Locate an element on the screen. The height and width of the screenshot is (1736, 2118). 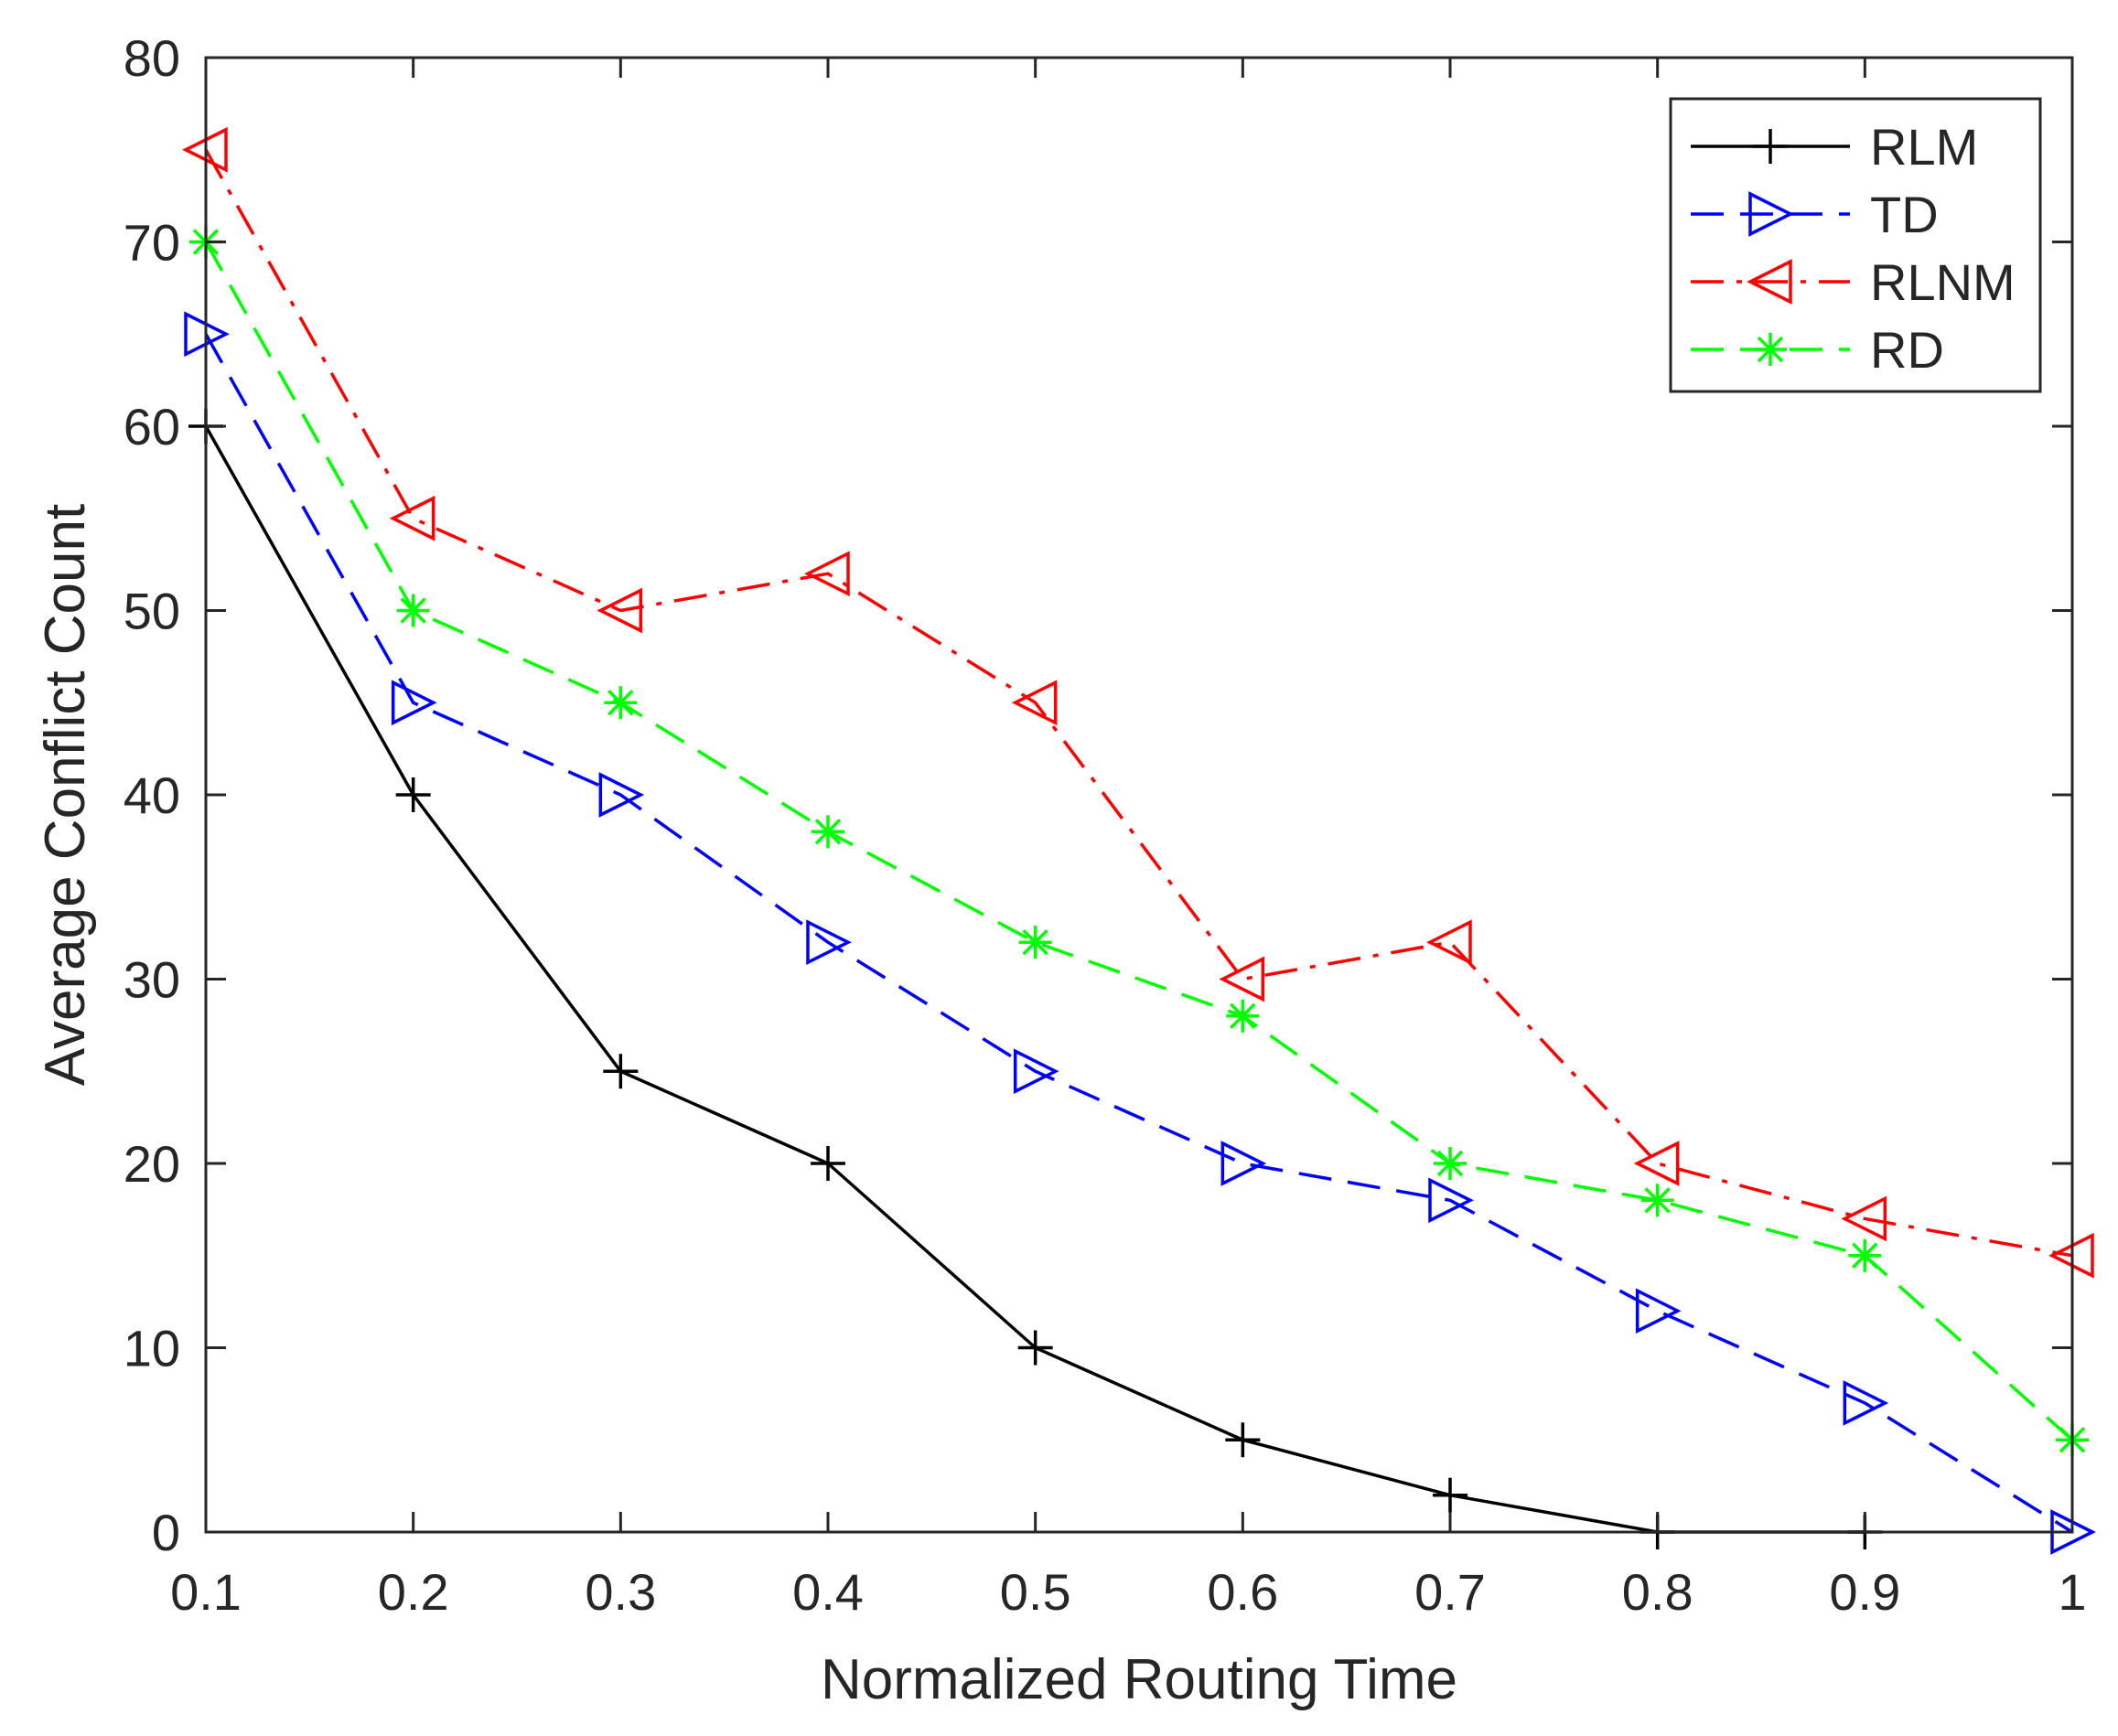
y-tick-label: 80 is located at coordinates (152, 58).